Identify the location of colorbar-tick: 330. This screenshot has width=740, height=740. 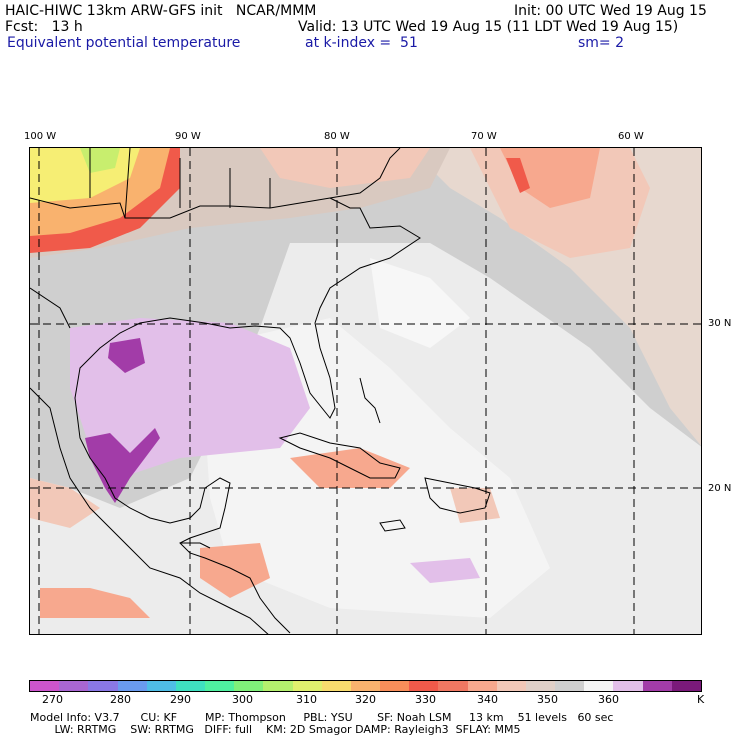
(425, 699).